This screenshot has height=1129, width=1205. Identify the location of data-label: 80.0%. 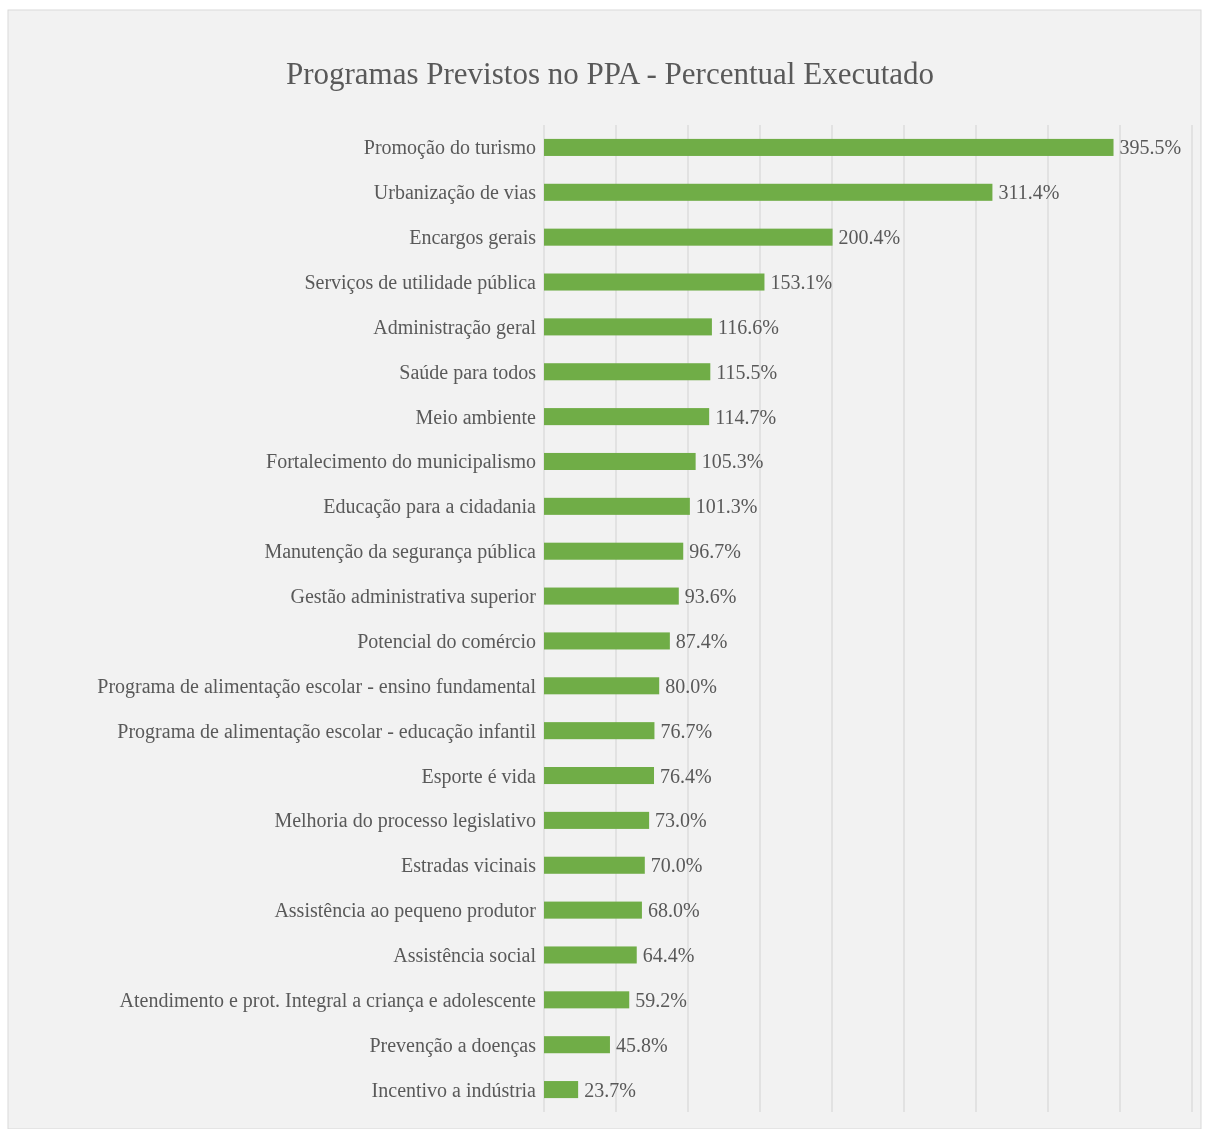
(691, 685).